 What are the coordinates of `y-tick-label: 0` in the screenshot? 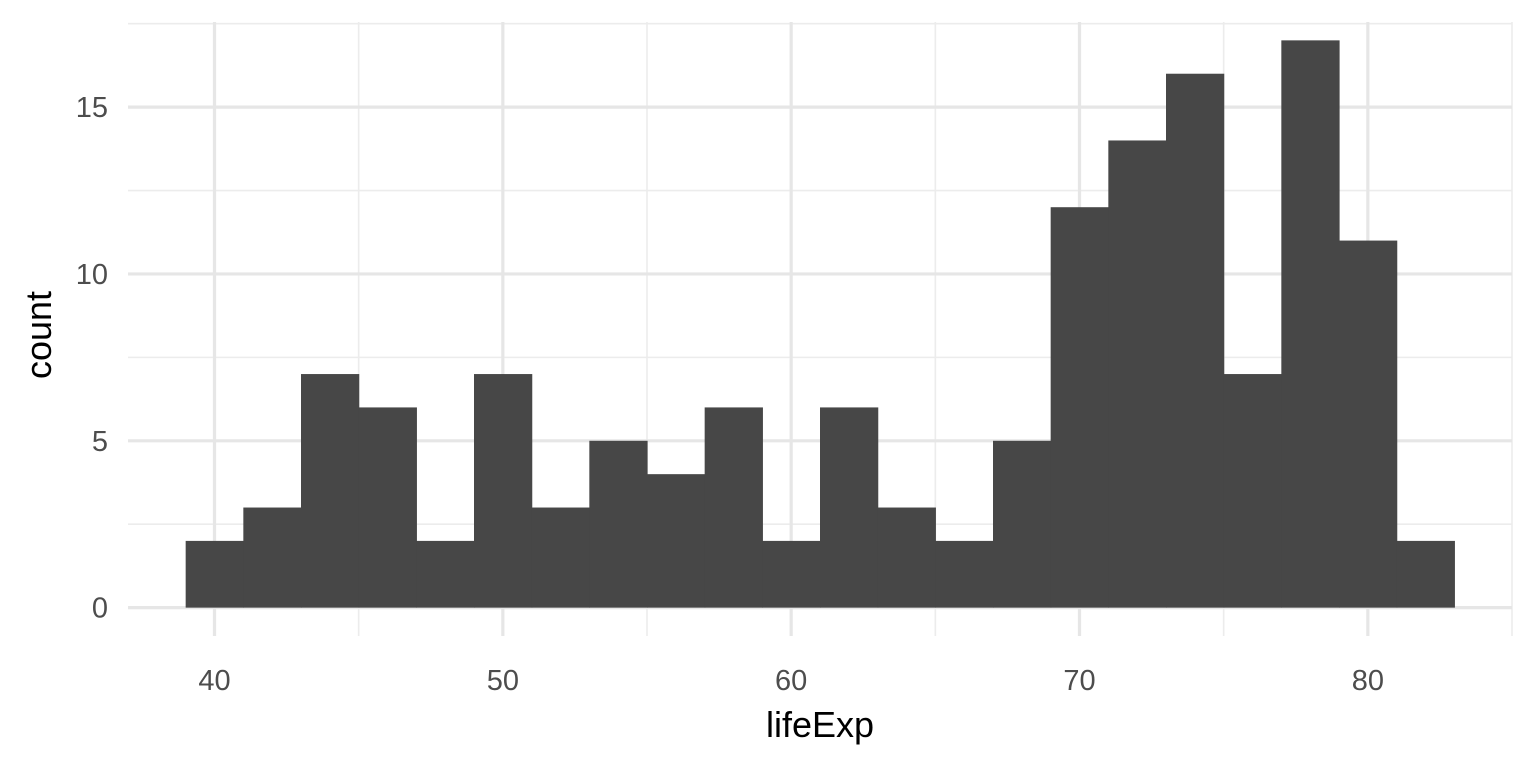 It's located at (100, 609).